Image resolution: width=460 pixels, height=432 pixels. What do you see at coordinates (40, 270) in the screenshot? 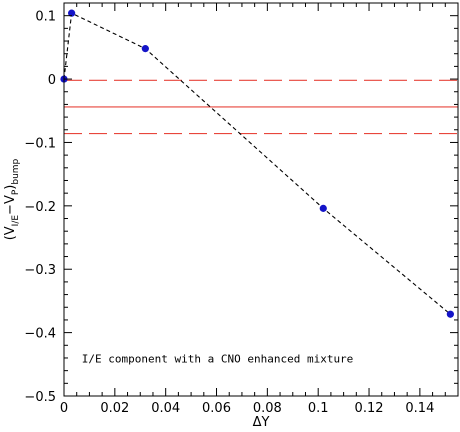
I see `y-tick-label: −0.3` at bounding box center [40, 270].